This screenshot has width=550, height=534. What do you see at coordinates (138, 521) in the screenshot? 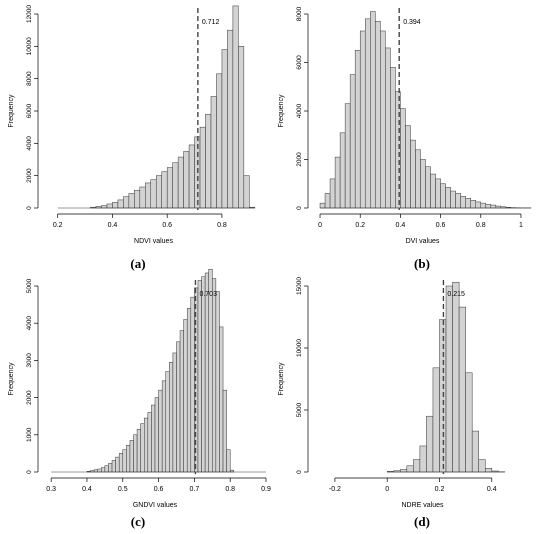
I see `panel-label-c: (c)` at bounding box center [138, 521].